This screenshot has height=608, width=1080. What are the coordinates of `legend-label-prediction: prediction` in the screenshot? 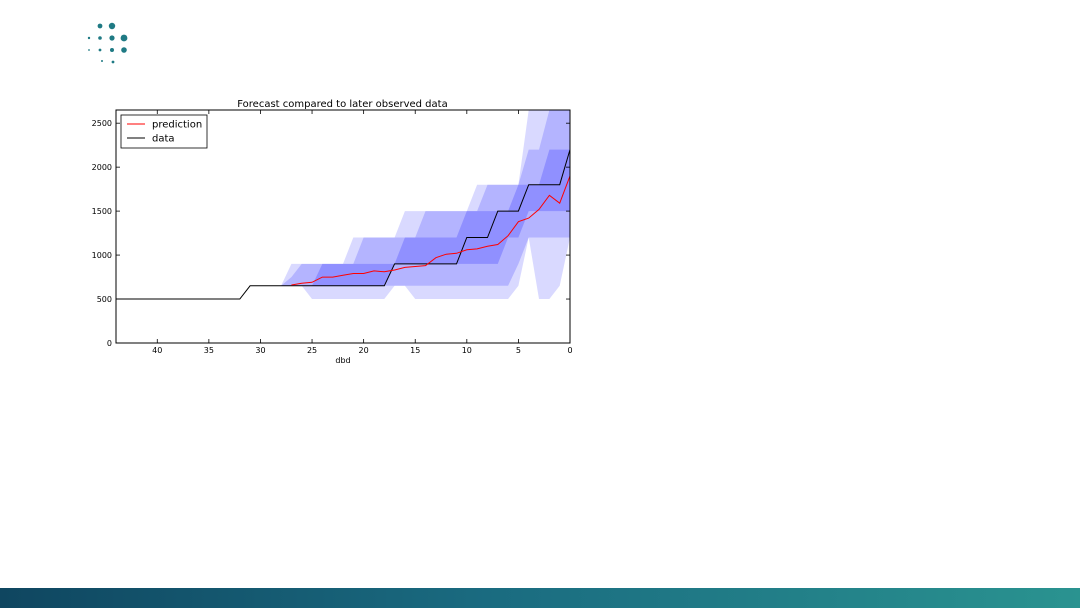 It's located at (177, 125).